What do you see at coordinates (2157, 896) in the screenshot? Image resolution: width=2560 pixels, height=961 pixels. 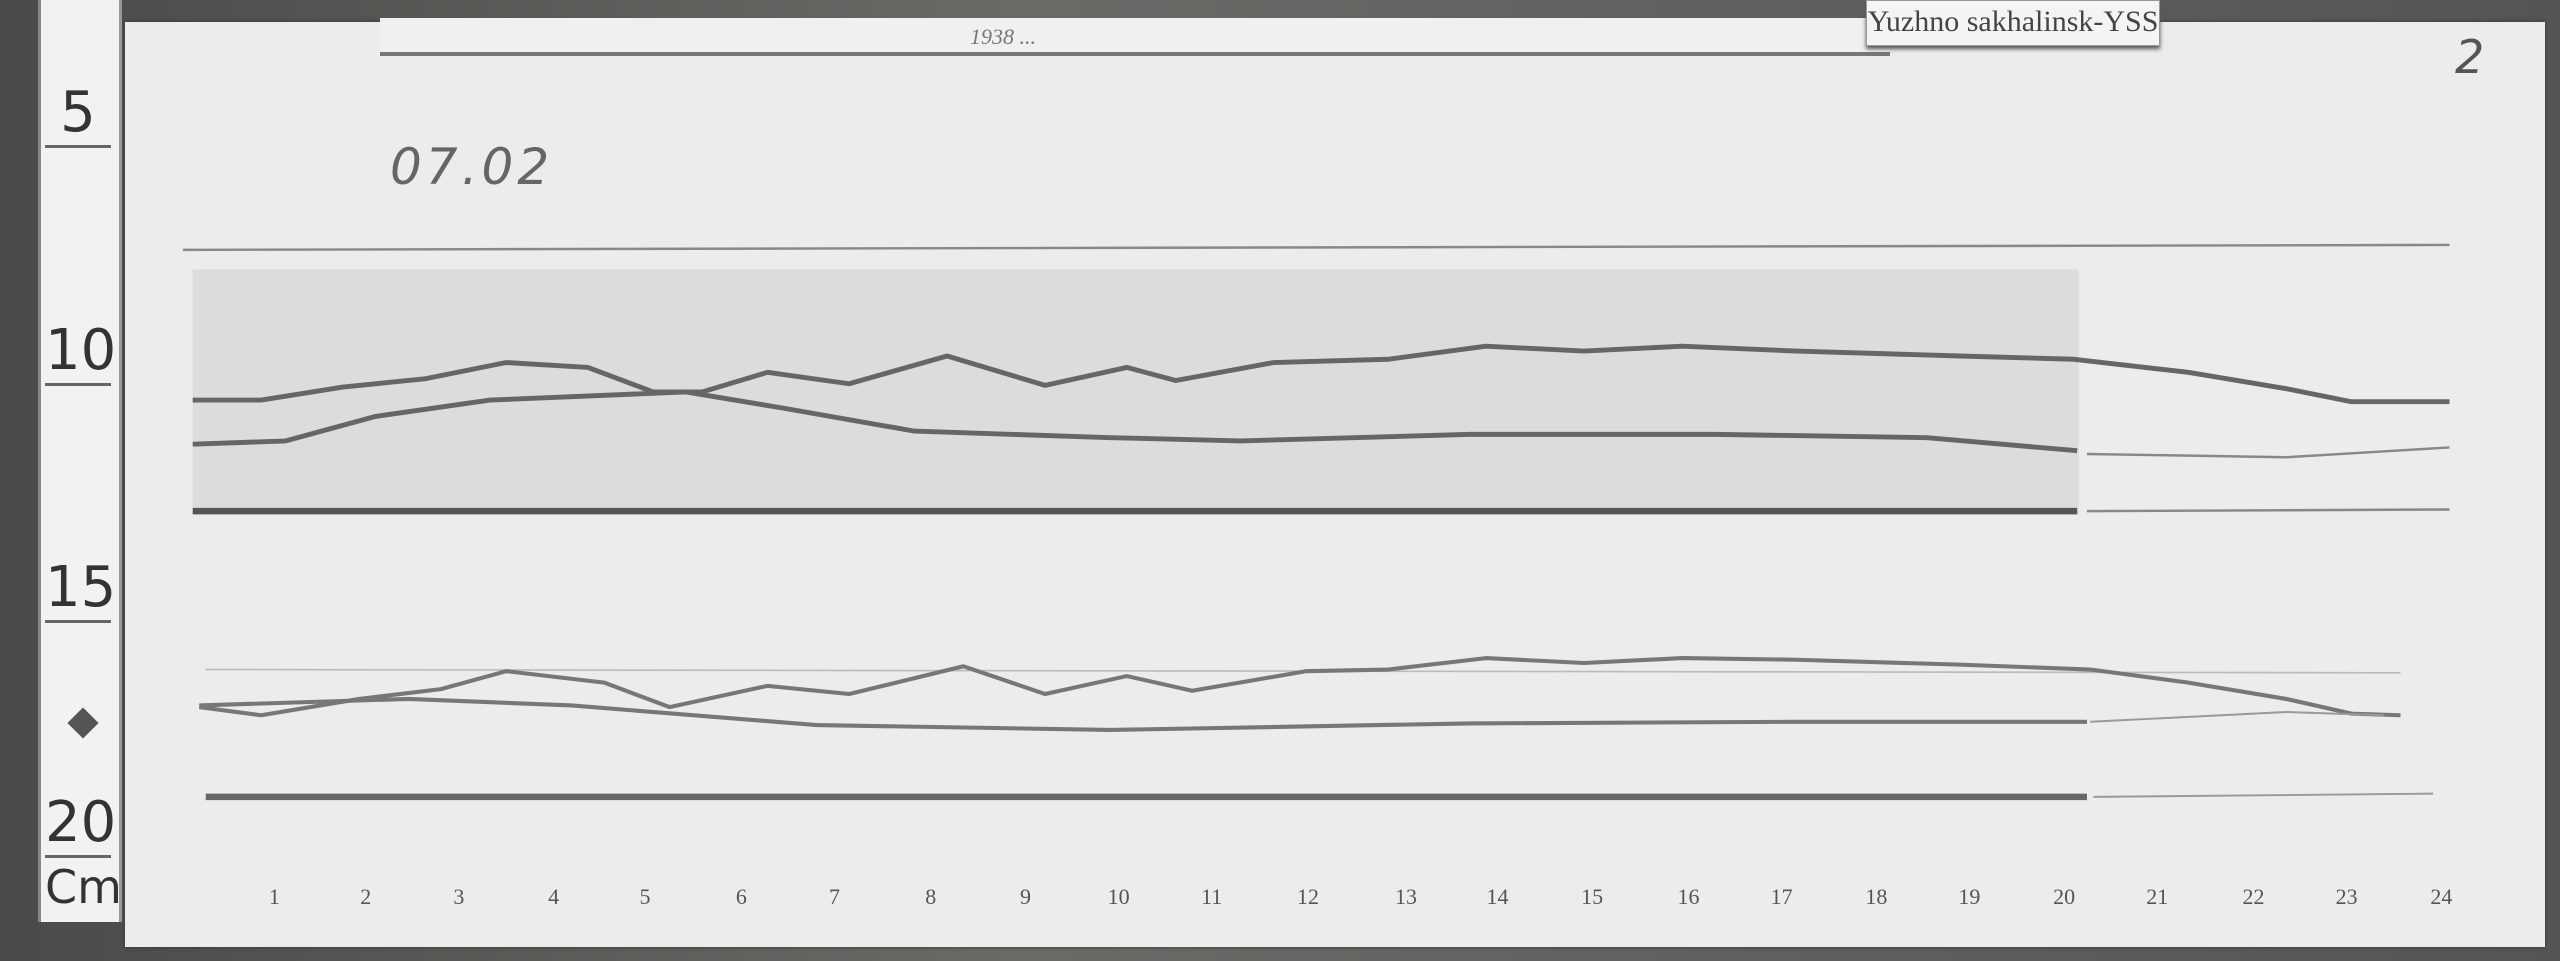 I see `hour-label: 21` at bounding box center [2157, 896].